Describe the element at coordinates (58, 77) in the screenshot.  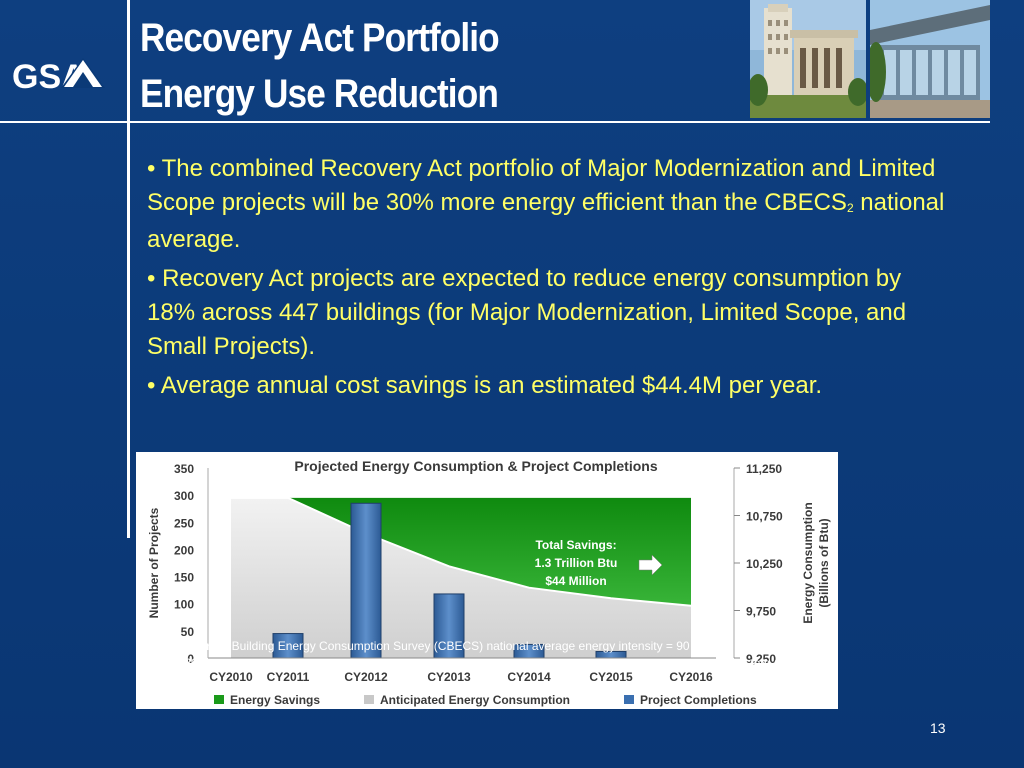
I see `gsa-logo: GSA` at that location.